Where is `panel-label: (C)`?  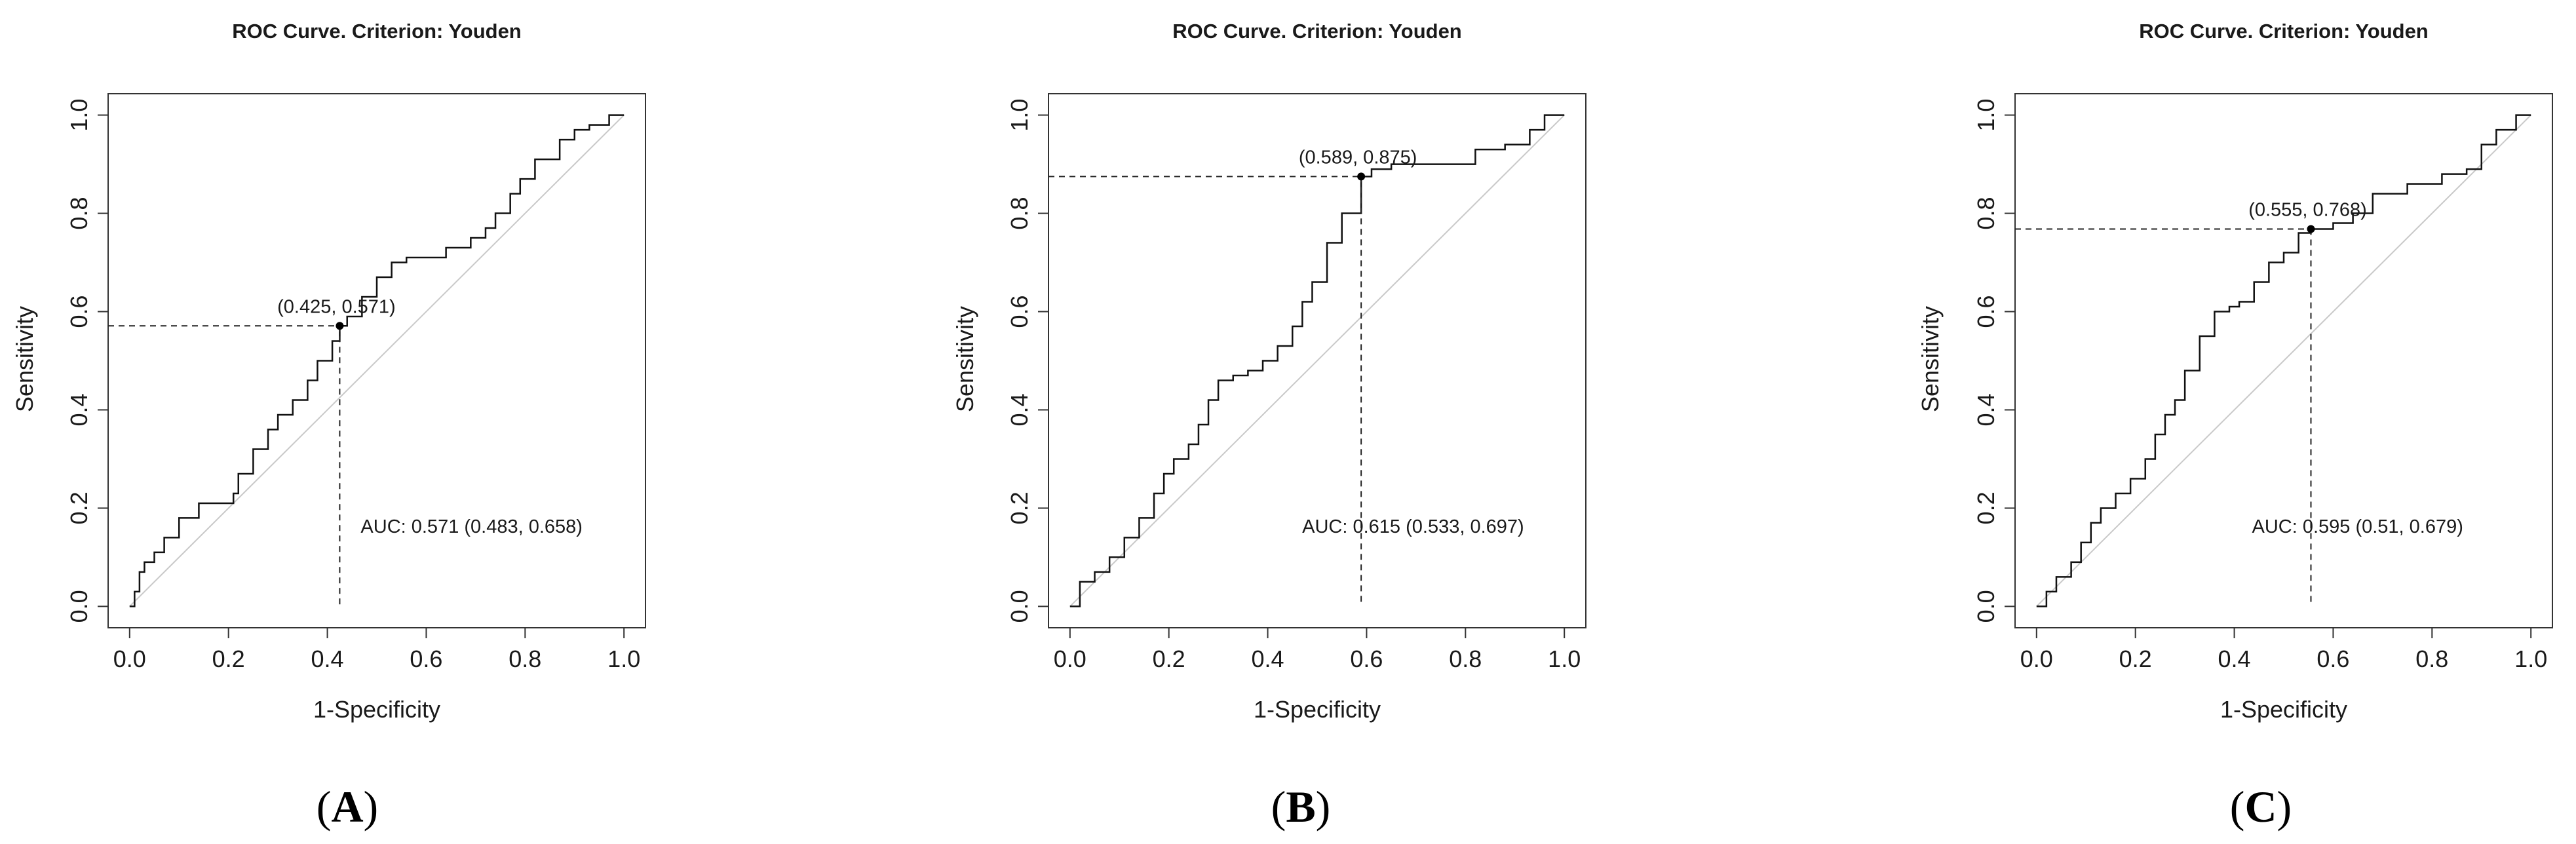
panel-label: (C) is located at coordinates (2261, 807).